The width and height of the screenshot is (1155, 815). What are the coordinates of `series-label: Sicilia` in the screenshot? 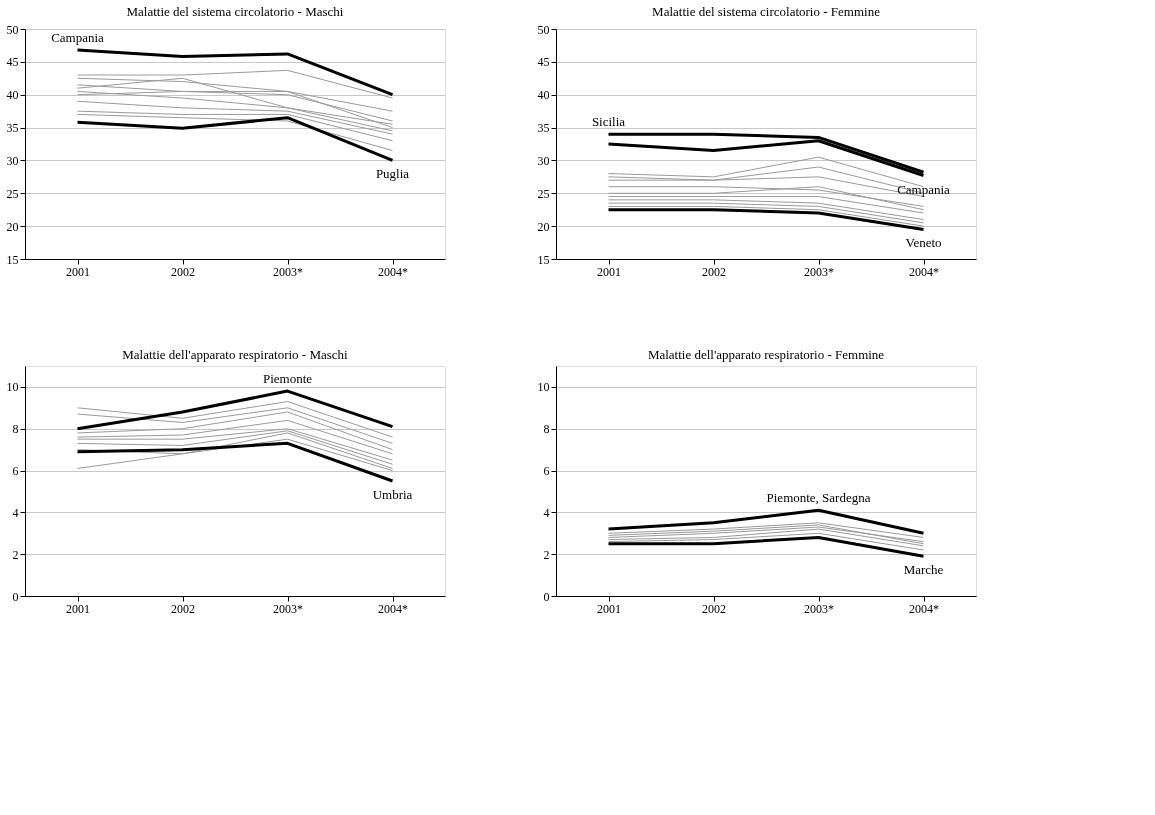 It's located at (608, 122).